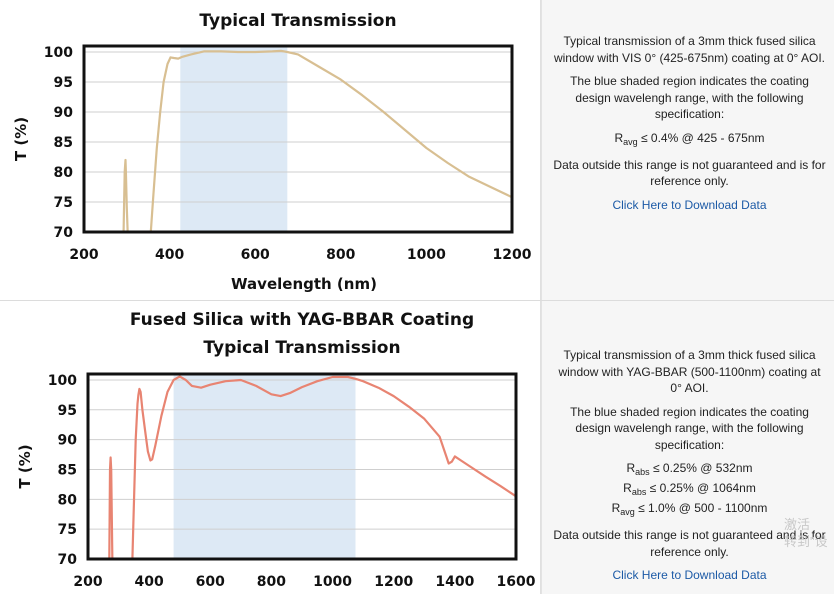 The image size is (834, 599). What do you see at coordinates (797, 524) in the screenshot?
I see `watermark-line: 激活` at bounding box center [797, 524].